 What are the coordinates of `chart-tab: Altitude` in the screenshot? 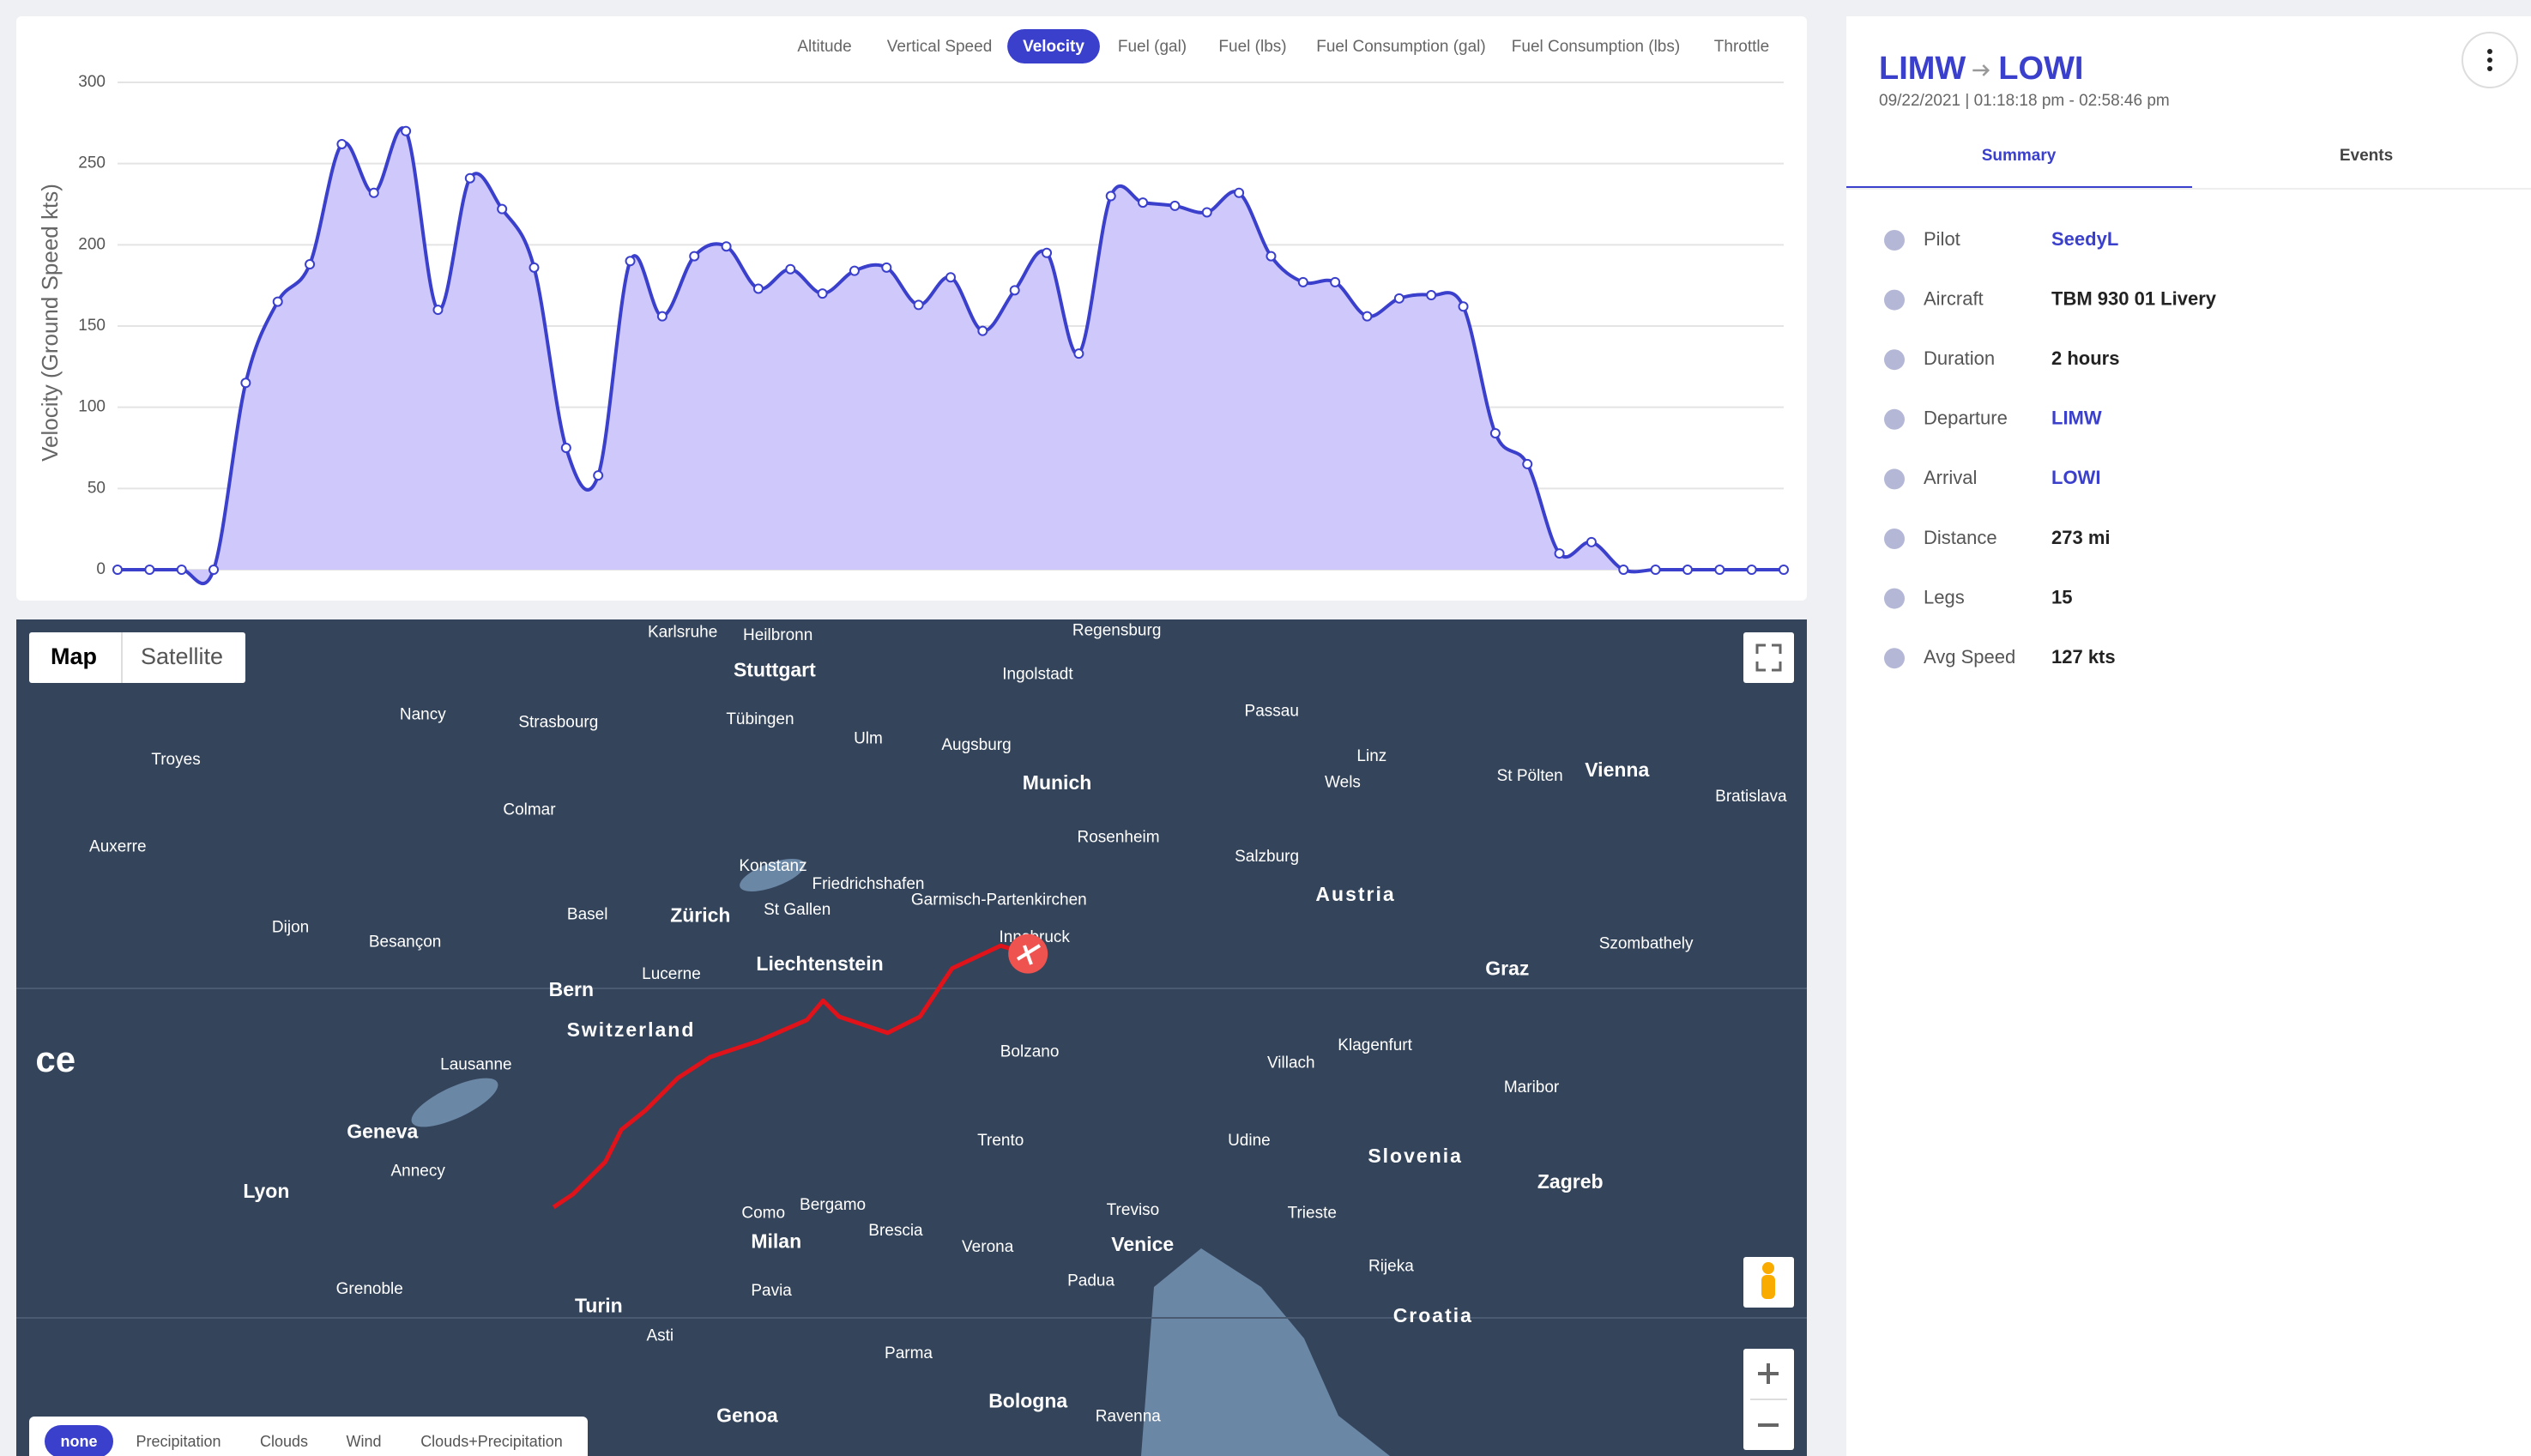 It's located at (824, 47).